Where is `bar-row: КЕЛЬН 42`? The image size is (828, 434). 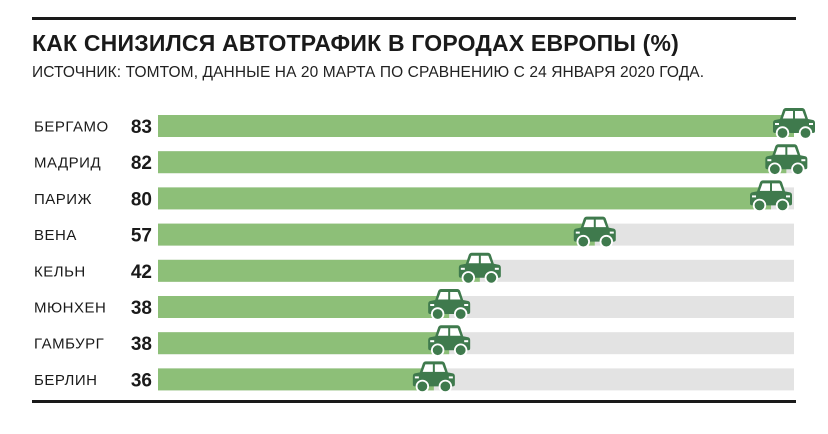
bar-row: КЕЛЬН 42 is located at coordinates (414, 268).